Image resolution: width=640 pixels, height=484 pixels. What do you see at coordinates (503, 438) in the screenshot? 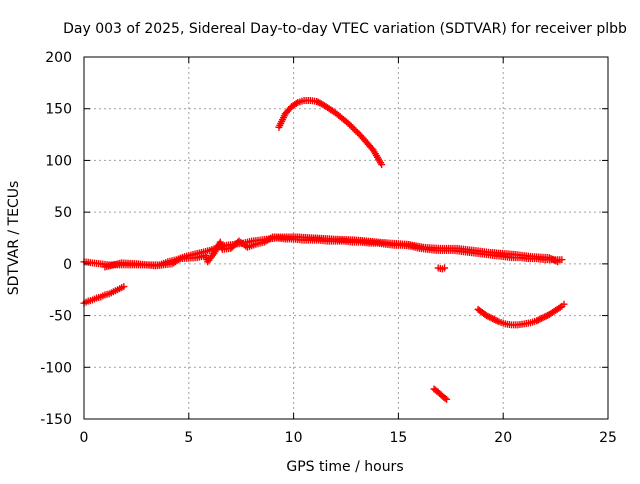
I see `x-tick-label: 20` at bounding box center [503, 438].